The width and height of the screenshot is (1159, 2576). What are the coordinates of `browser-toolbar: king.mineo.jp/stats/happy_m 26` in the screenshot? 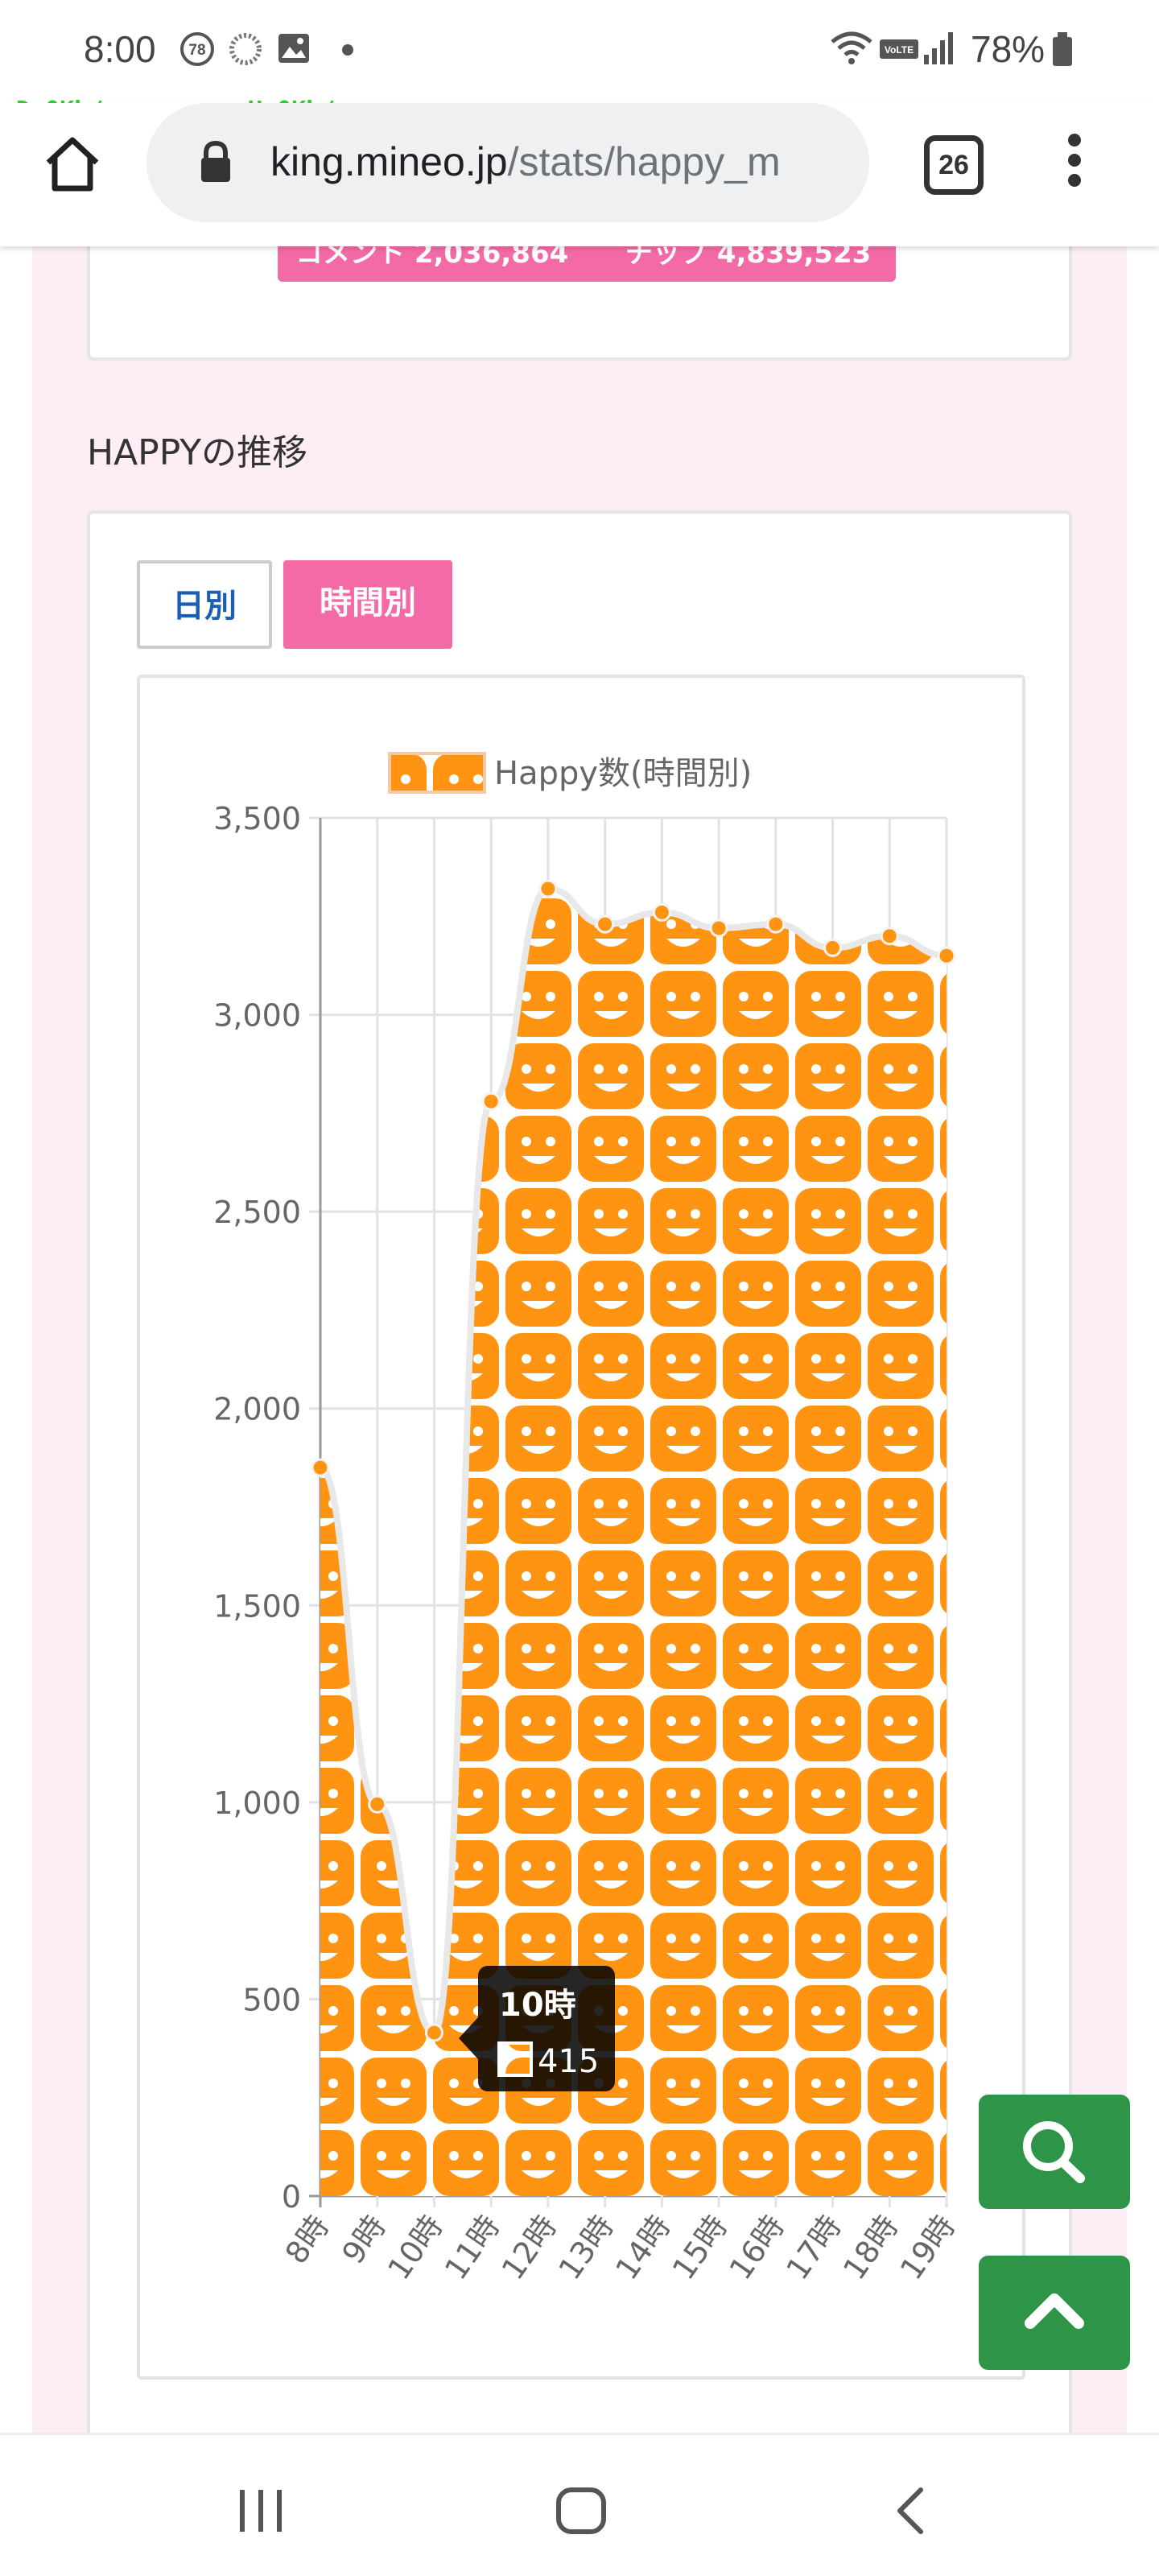 It's located at (579, 174).